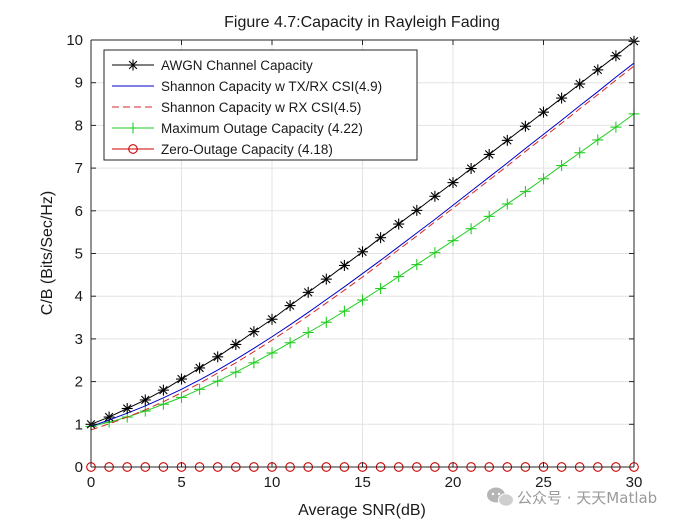  Describe the element at coordinates (237, 65) in the screenshot. I see `legend-label: AWGN Channel Capacity` at that location.